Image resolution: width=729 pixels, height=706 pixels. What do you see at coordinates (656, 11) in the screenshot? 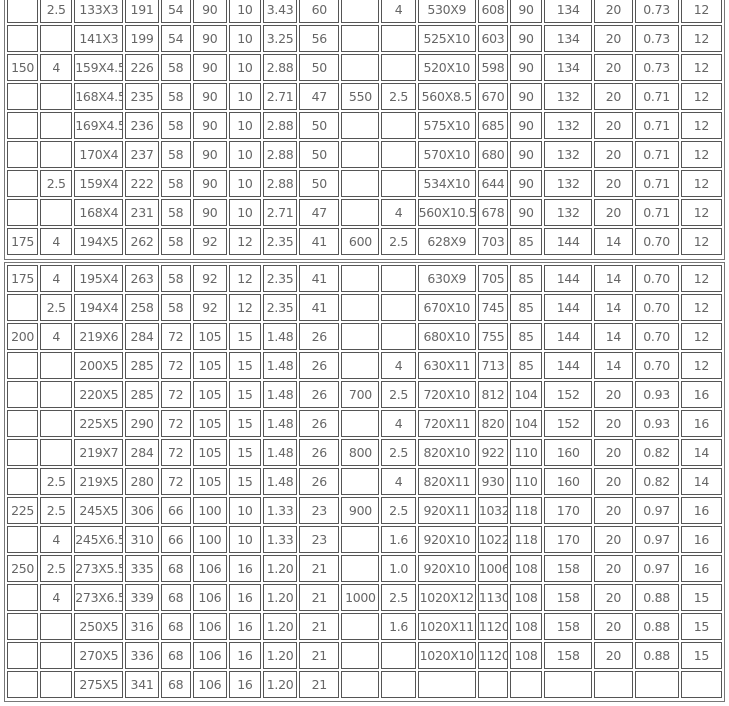
I see `table-cell: 0.73` at bounding box center [656, 11].